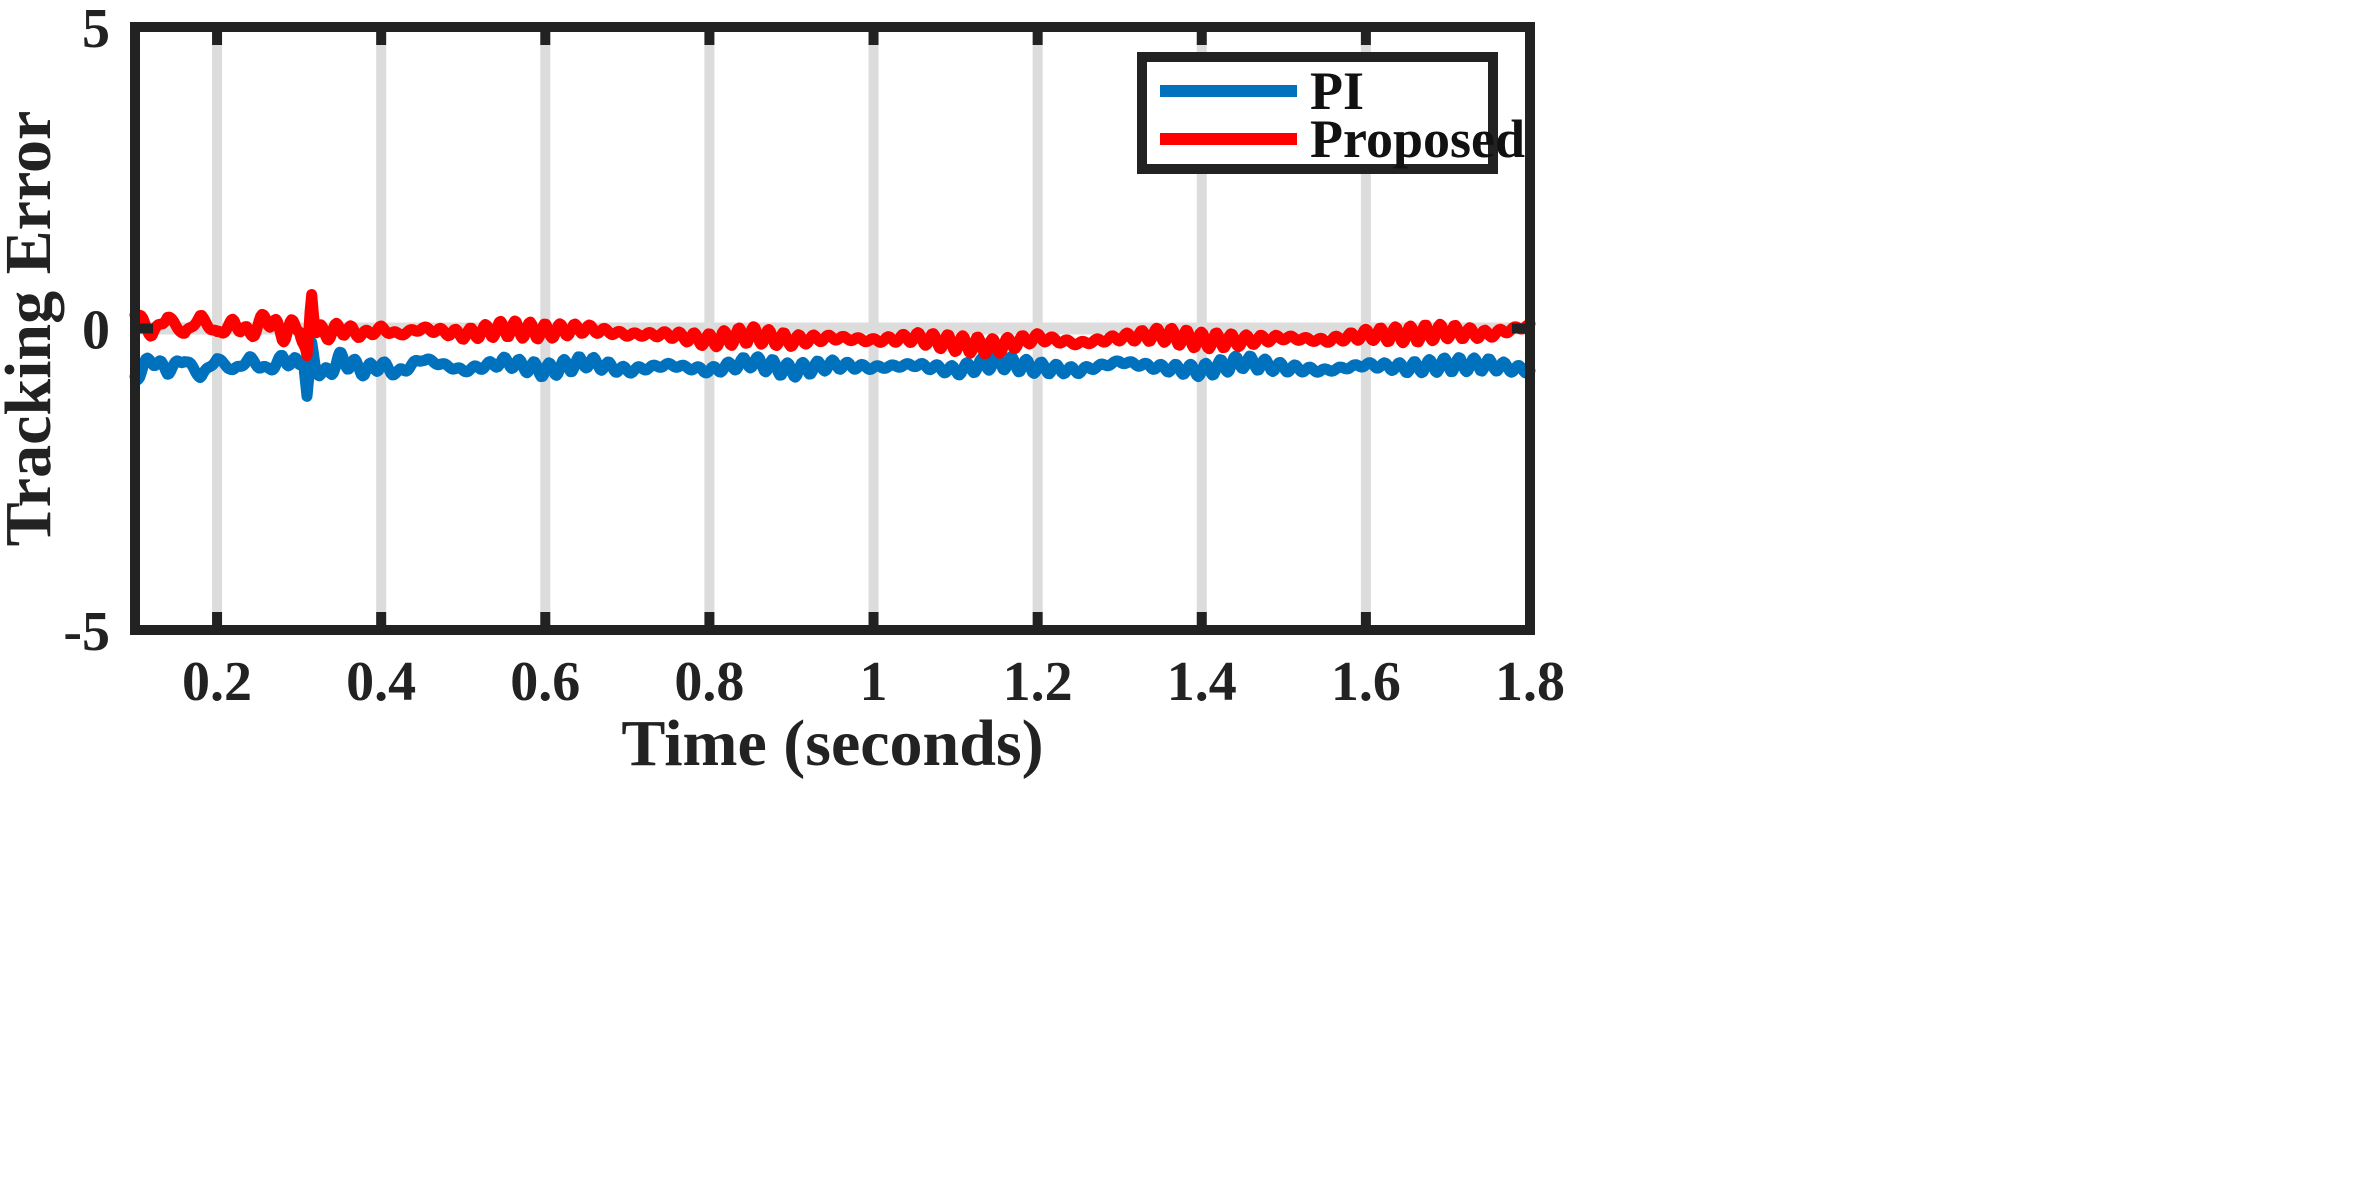  What do you see at coordinates (381, 682) in the screenshot?
I see `x-tick-label-1: 0.4` at bounding box center [381, 682].